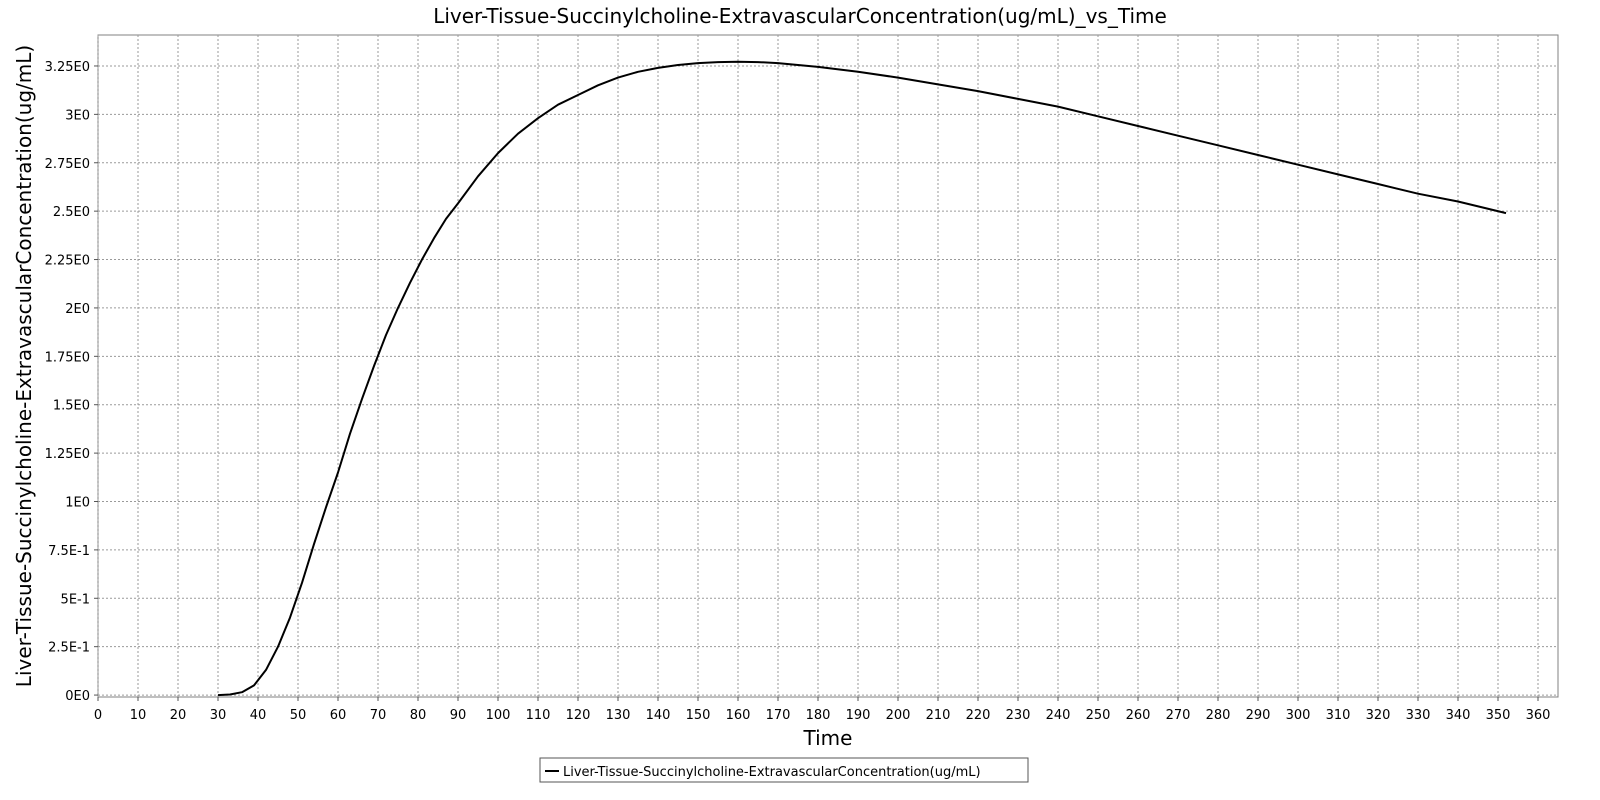 This screenshot has height=800, width=1600. Describe the element at coordinates (378, 715) in the screenshot. I see `x-tick-label: 70` at that location.